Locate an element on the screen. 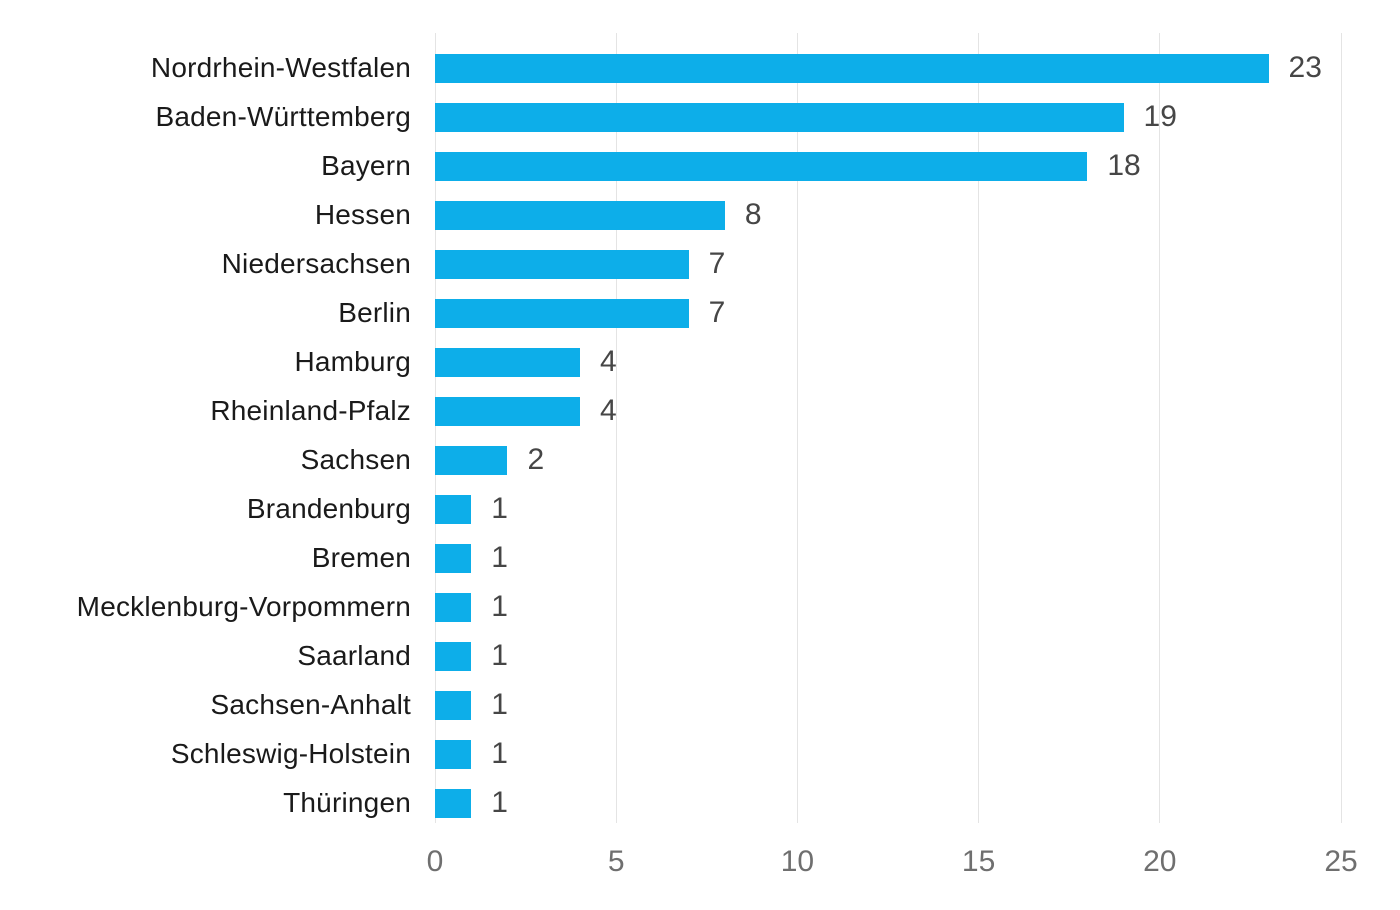 The width and height of the screenshot is (1400, 910). category-label: Bayern is located at coordinates (366, 165).